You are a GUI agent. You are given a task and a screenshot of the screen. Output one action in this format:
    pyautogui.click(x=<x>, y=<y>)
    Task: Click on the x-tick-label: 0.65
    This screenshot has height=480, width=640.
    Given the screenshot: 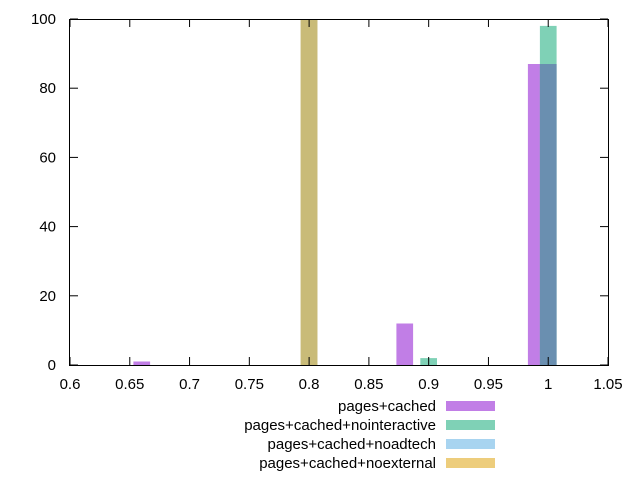 What is the action you would take?
    pyautogui.click(x=129, y=384)
    